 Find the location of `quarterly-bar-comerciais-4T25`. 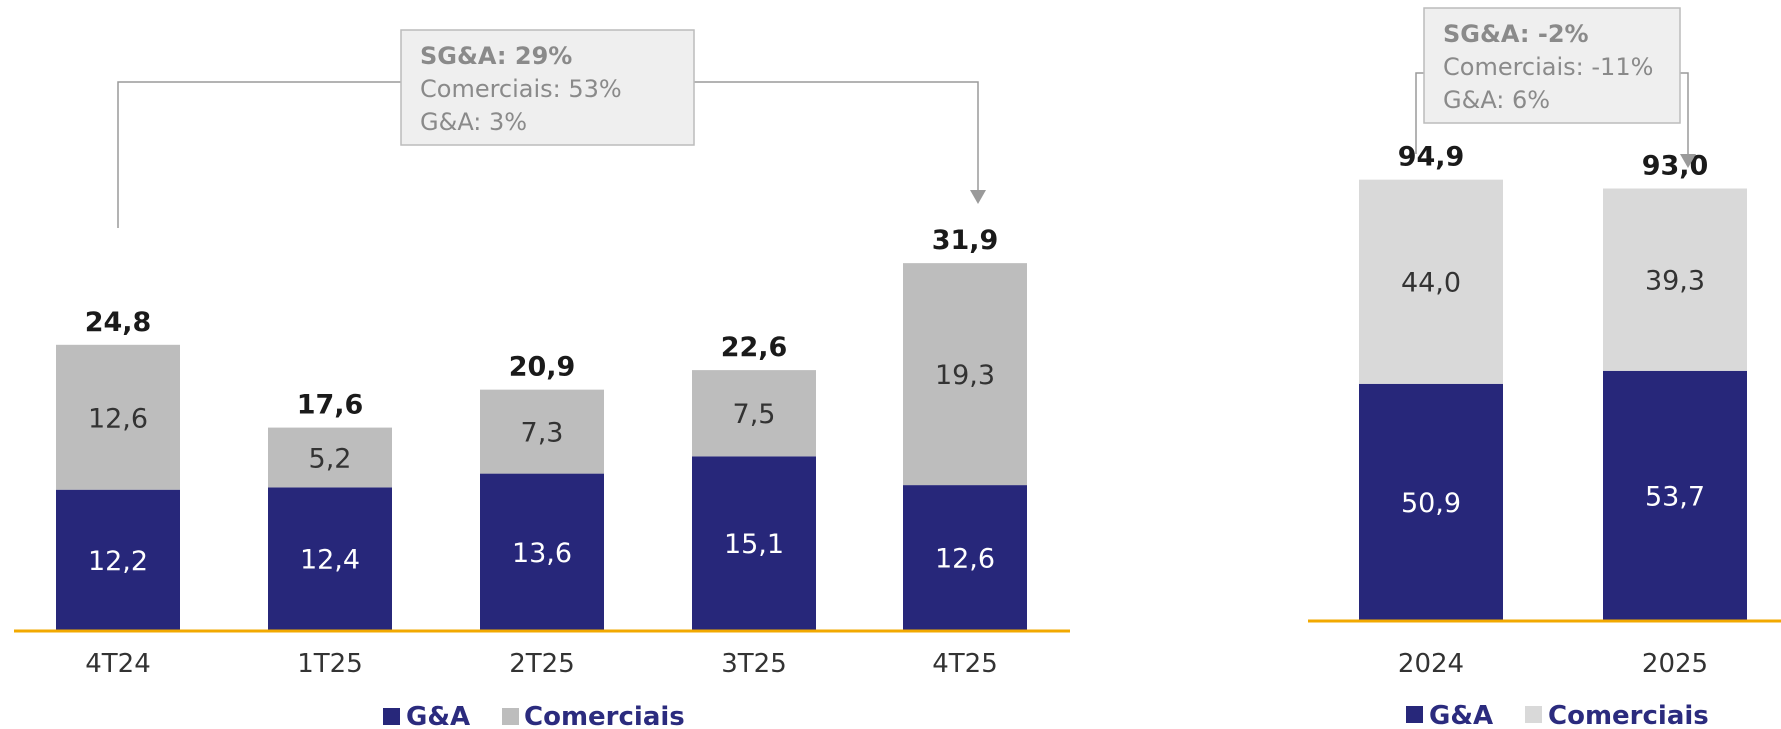

quarterly-bar-comerciais-4T25 is located at coordinates (965, 374).